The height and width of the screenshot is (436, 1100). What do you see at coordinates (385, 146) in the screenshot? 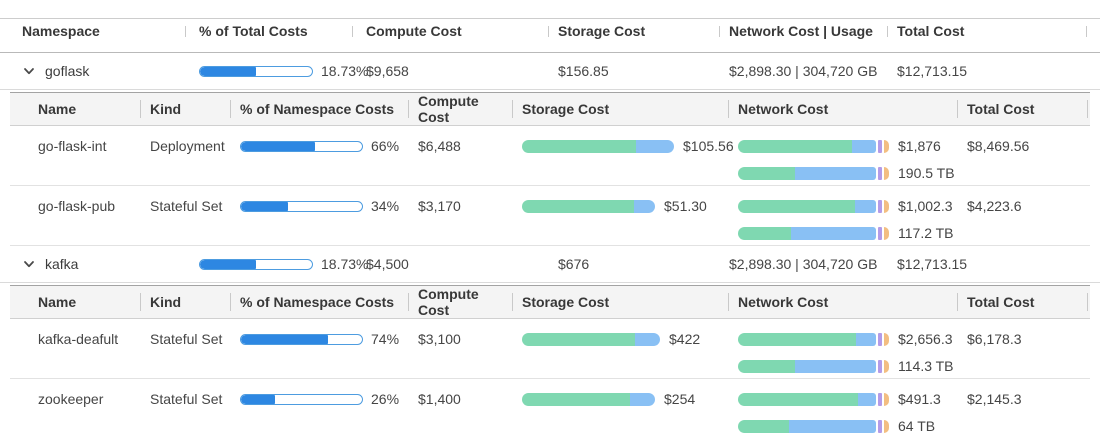
I see `pct-namespace-costs-value: 66%` at bounding box center [385, 146].